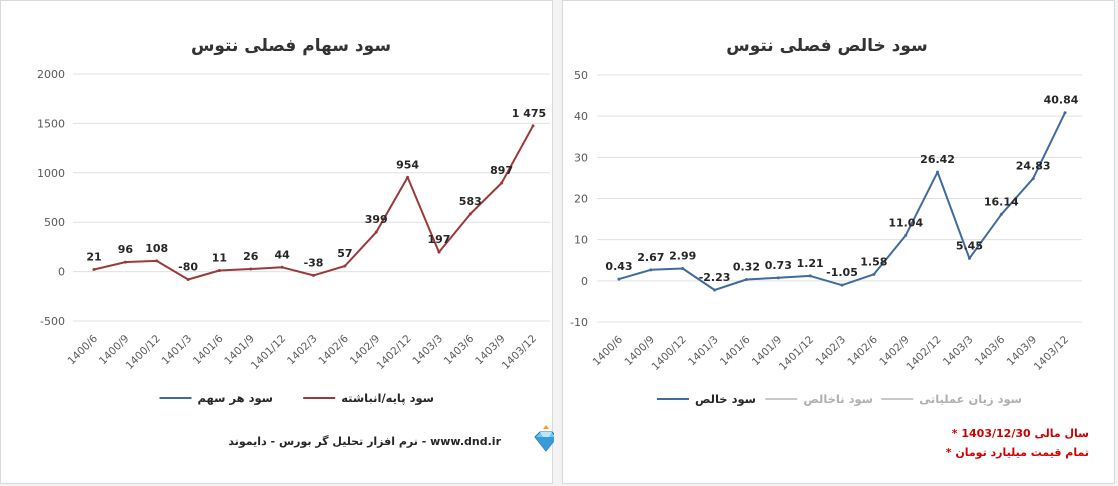 The image size is (1118, 486). What do you see at coordinates (650, 257) in the screenshot?
I see `data-label: 2.67` at bounding box center [650, 257].